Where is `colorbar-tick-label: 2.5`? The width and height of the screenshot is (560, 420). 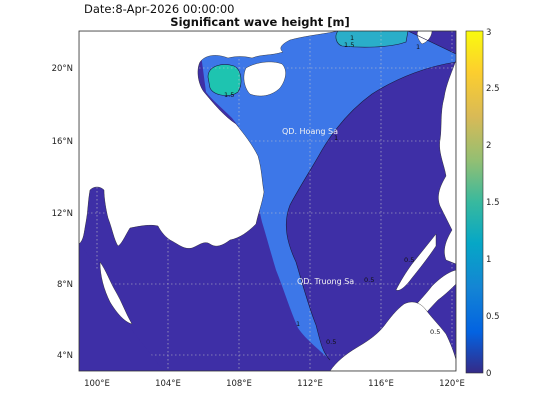 colorbar-tick-label: 2.5 is located at coordinates (493, 89).